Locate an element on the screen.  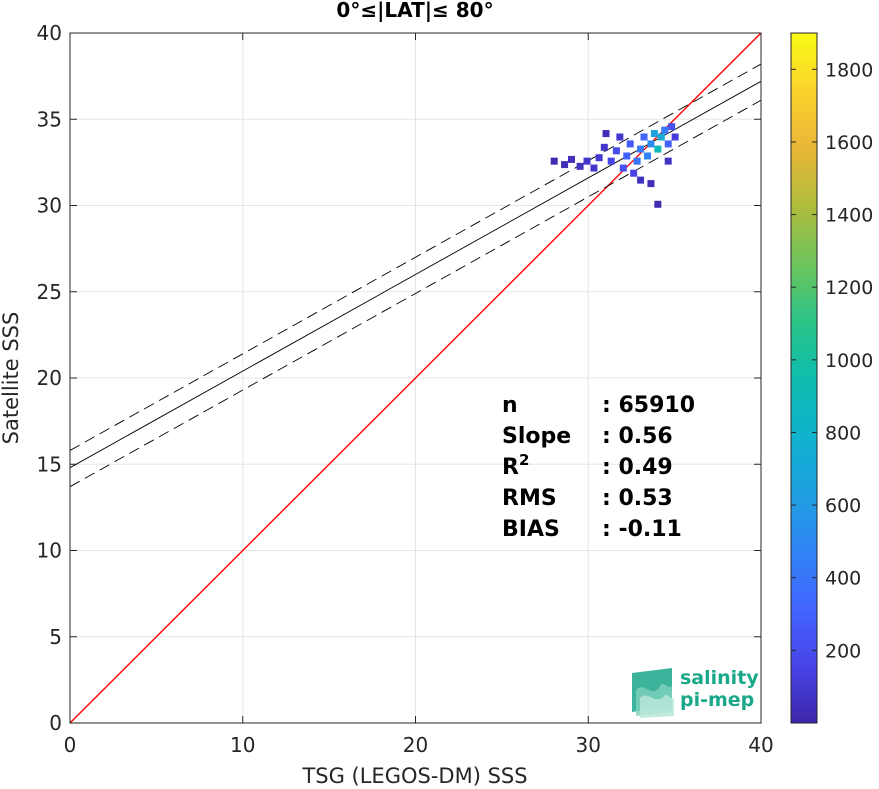
colorbar-tick-label: 200 is located at coordinates (843, 651).